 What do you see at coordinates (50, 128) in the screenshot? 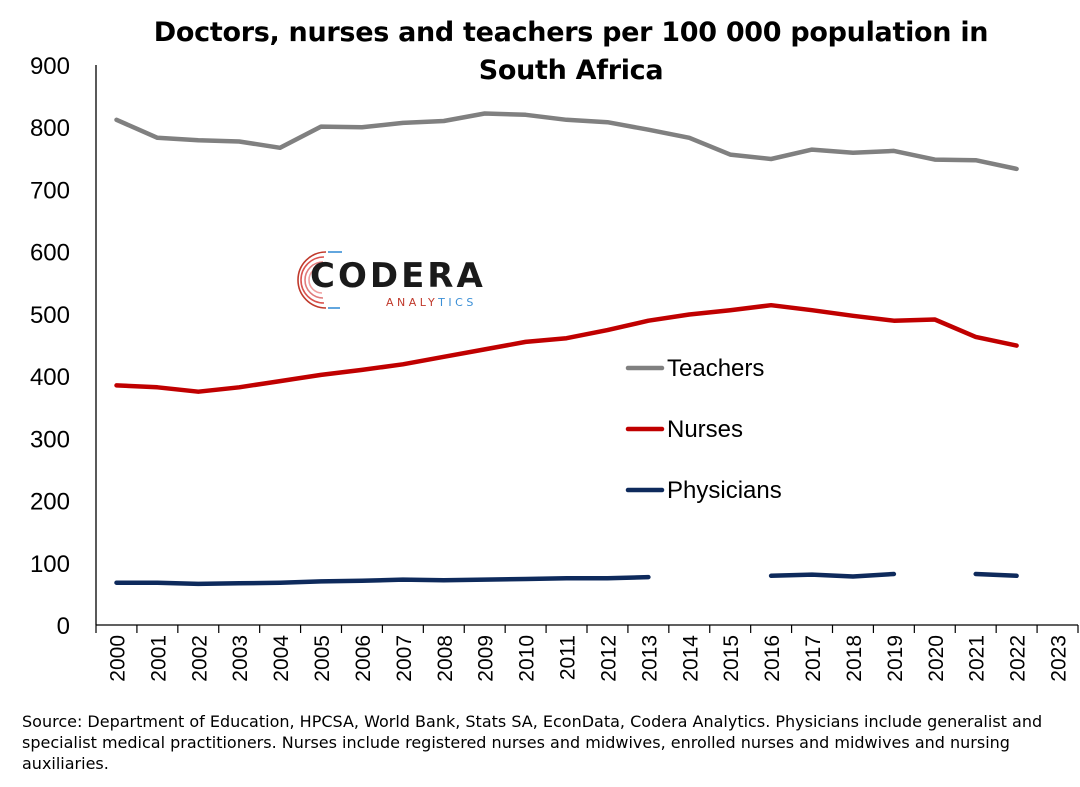
I see `y-tick-label-800: 800` at bounding box center [50, 128].